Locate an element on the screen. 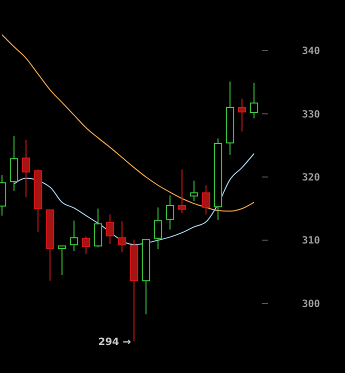 This screenshot has height=373, width=345. y-tick-label: 300 is located at coordinates (311, 304).